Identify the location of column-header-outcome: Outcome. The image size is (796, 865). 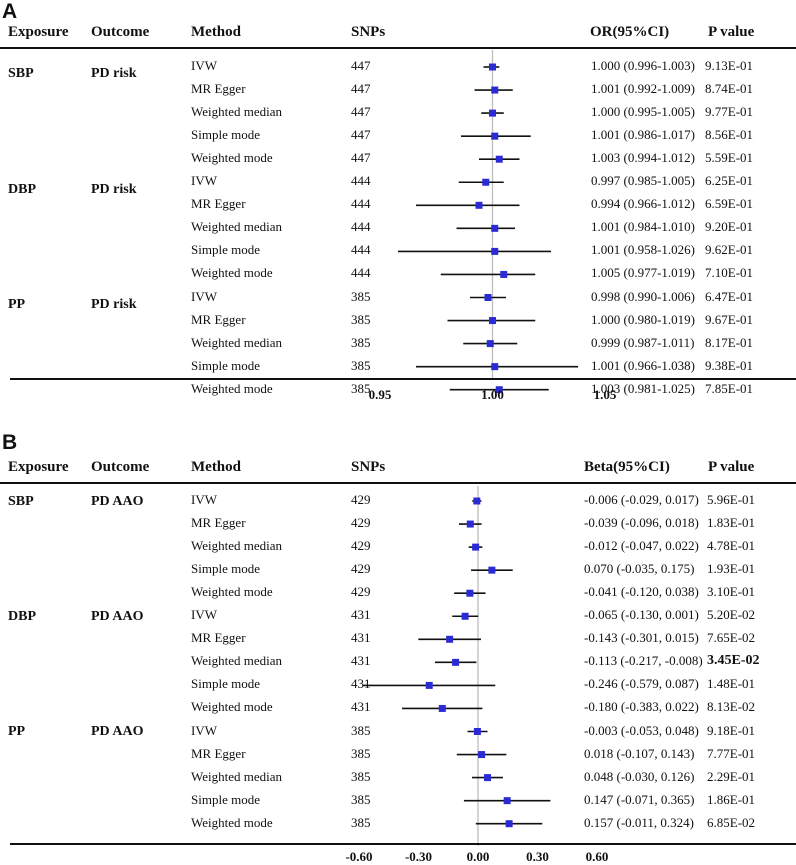
(120, 467).